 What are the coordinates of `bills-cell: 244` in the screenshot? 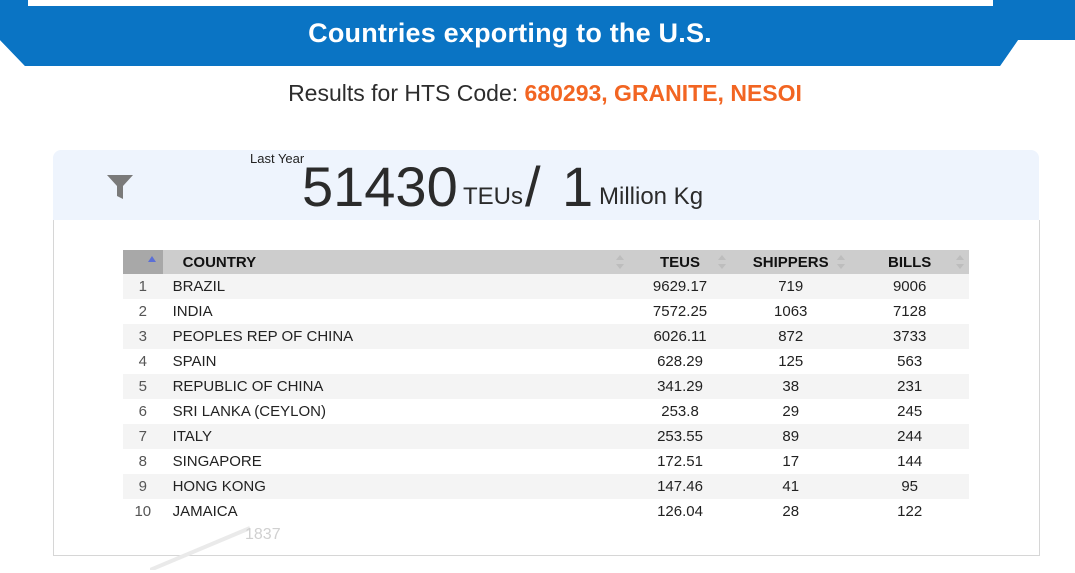 It's located at (909, 436).